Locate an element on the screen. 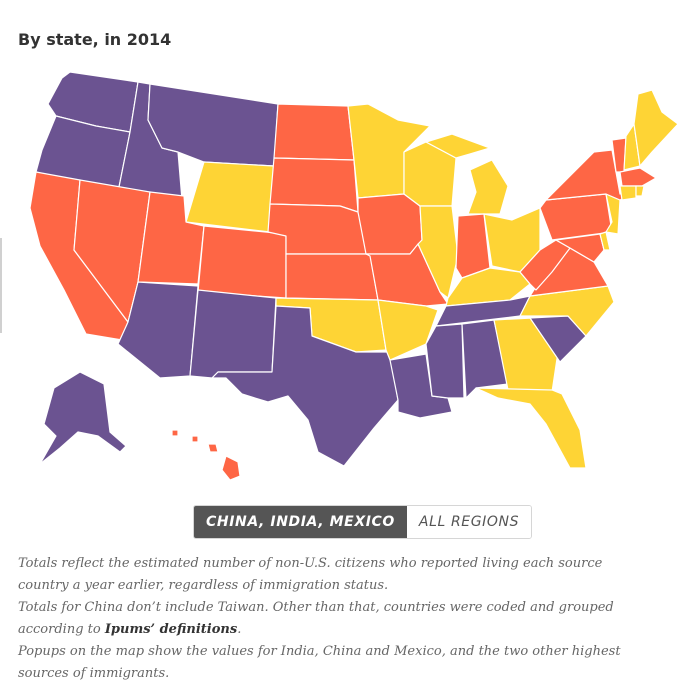  state-illinois is located at coordinates (438, 252).